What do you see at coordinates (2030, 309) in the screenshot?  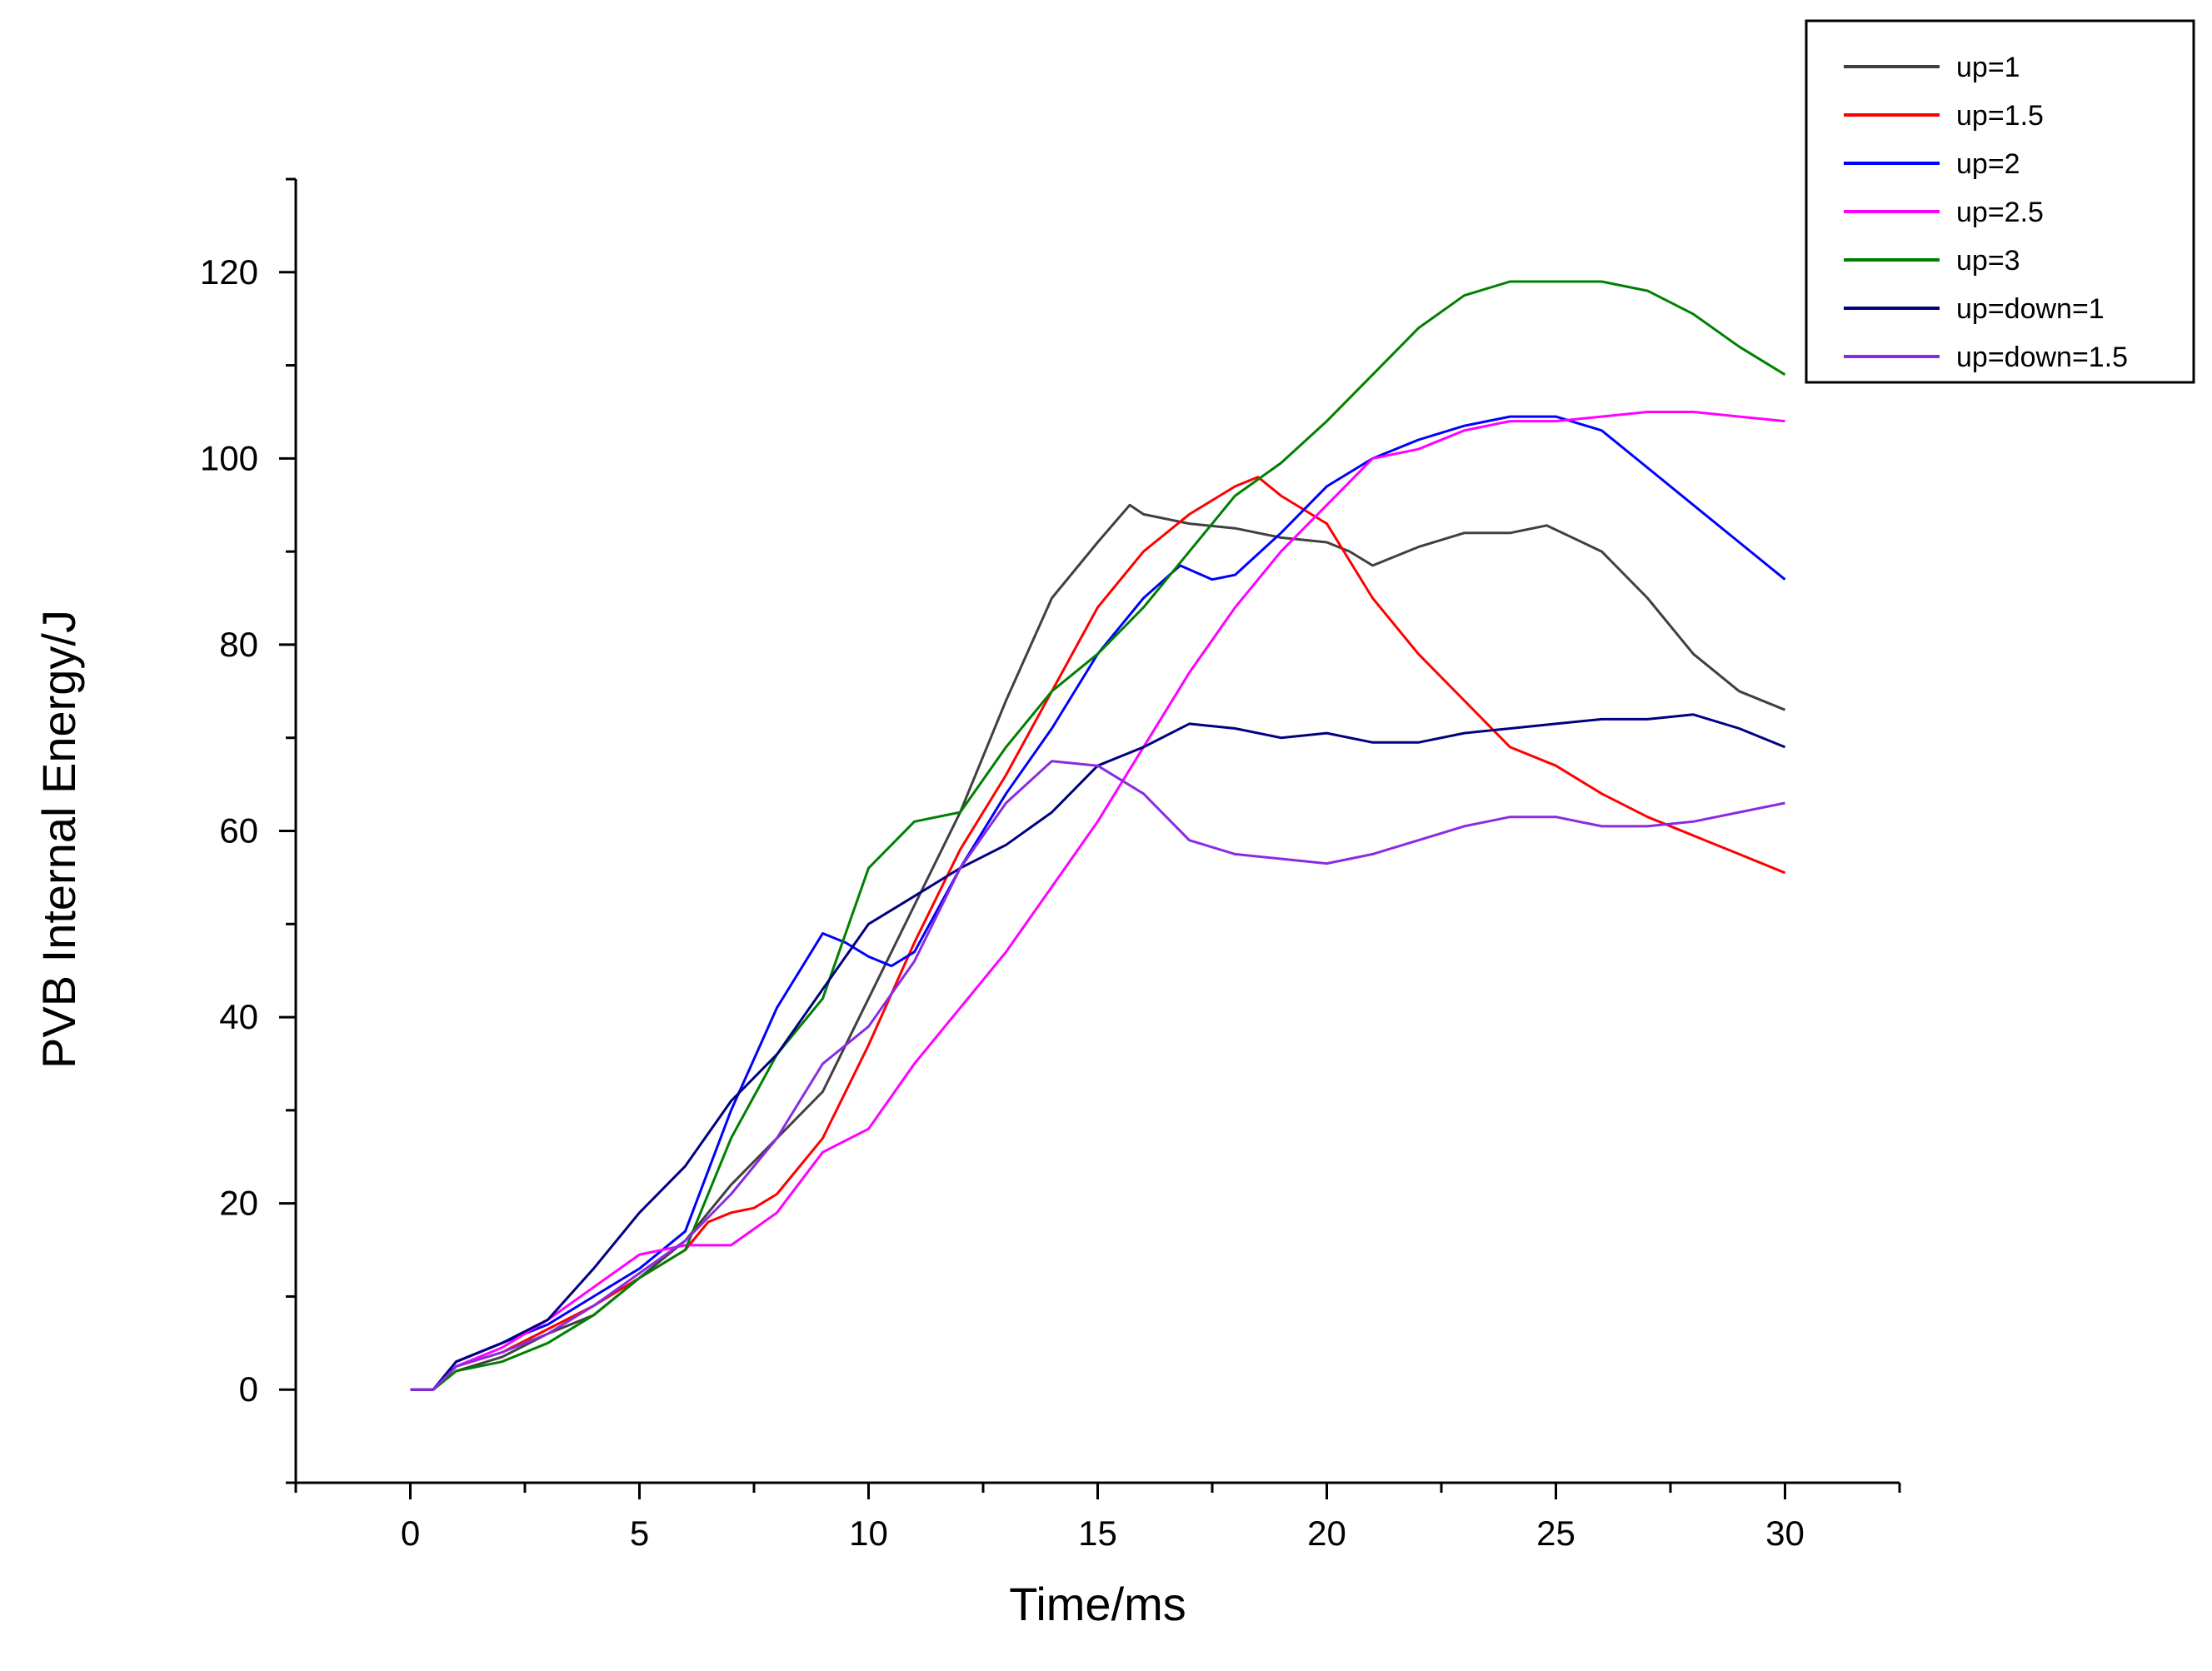 I see `legend-label: up=down=1` at bounding box center [2030, 309].